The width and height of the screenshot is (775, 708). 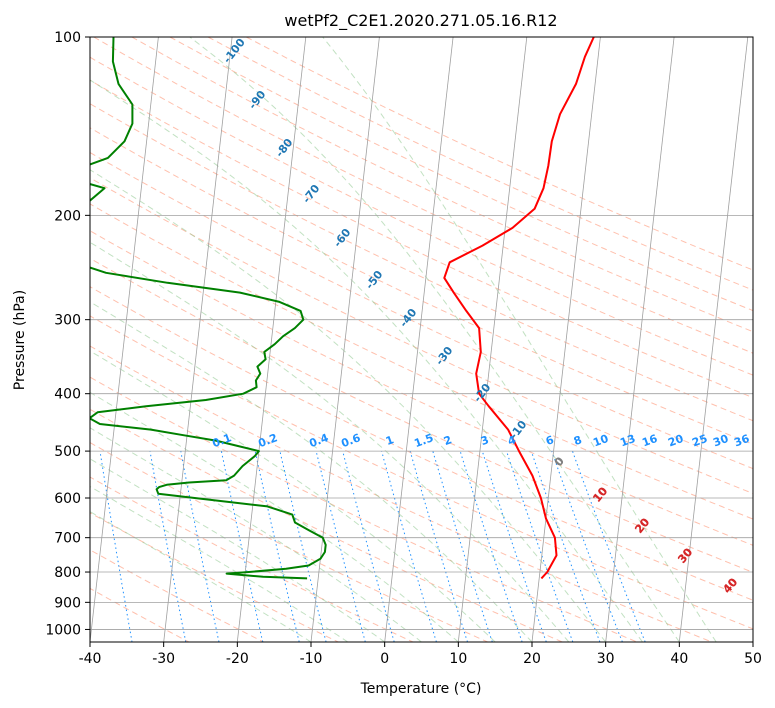 What do you see at coordinates (606, 659) in the screenshot?
I see `x-tick-label: 30` at bounding box center [606, 659].